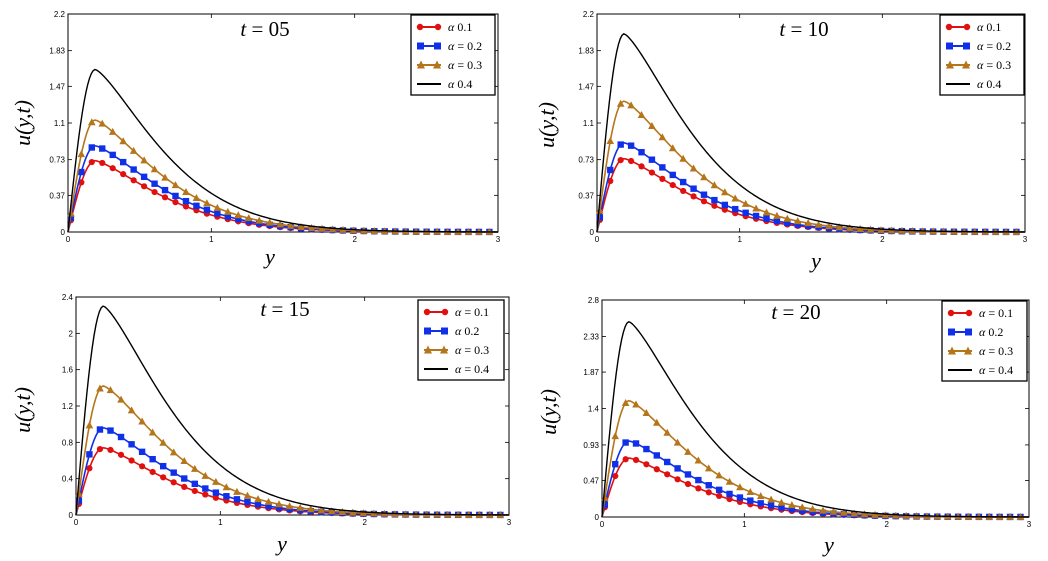 Image resolution: width=1048 pixels, height=561 pixels. Describe the element at coordinates (989, 27) in the screenshot. I see `legend-label: α 0.1` at that location.